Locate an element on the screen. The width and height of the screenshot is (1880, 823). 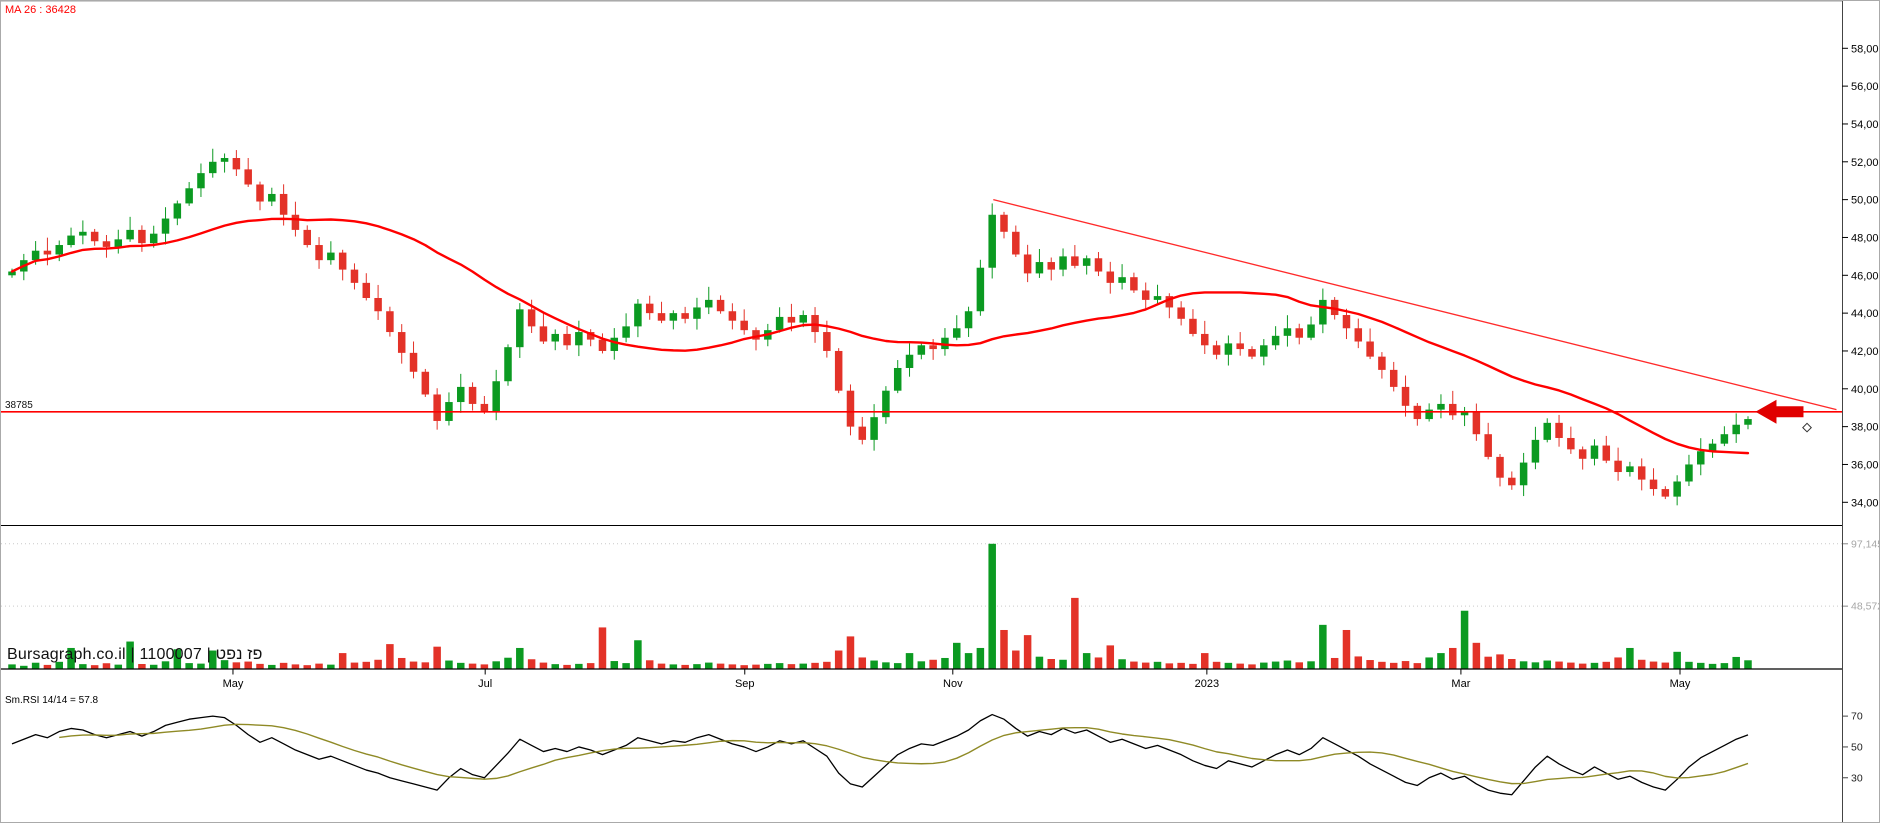
y-axis-tick-label: 46,000 is located at coordinates (1865, 276).